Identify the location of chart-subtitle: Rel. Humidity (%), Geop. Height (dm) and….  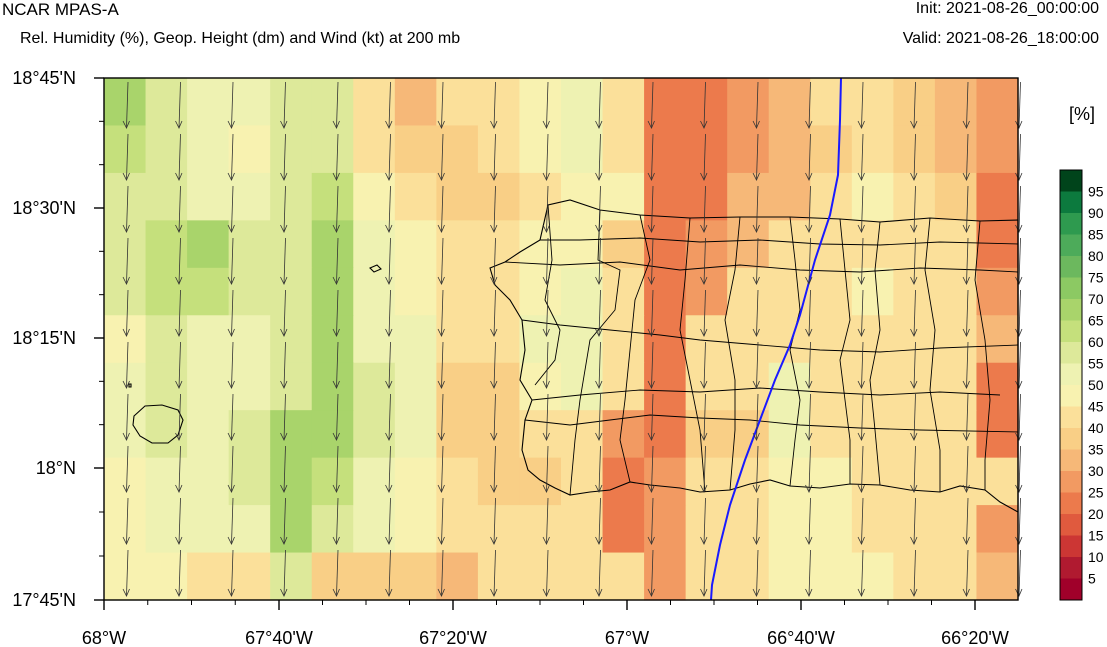
(240, 38).